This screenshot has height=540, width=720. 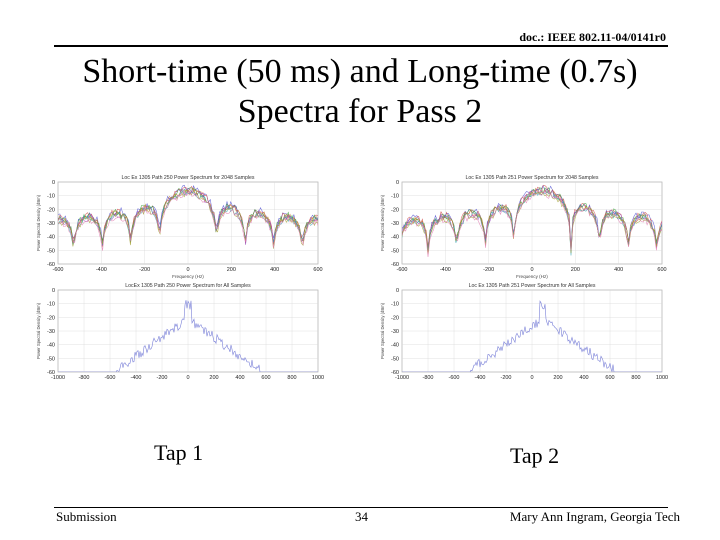 I want to click on tap1-short-ylabel: Power Spectral Density (dBm), so click(x=38, y=222).